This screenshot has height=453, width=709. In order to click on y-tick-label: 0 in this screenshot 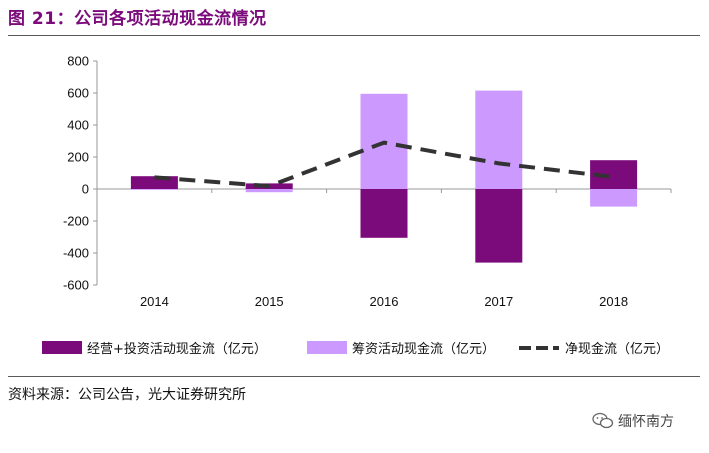, I will do `click(85, 189)`.